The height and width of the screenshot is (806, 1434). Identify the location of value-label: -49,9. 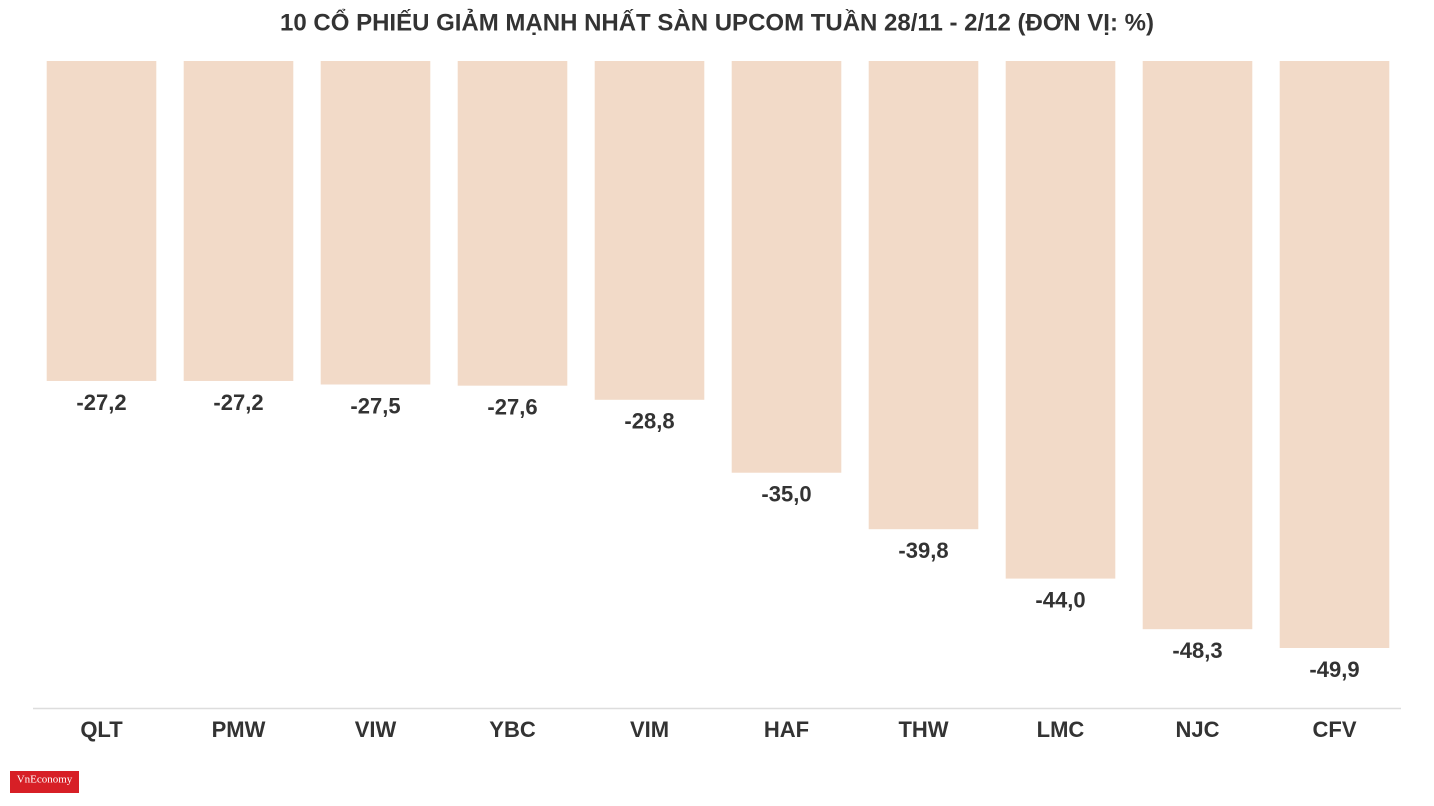
(1334, 669).